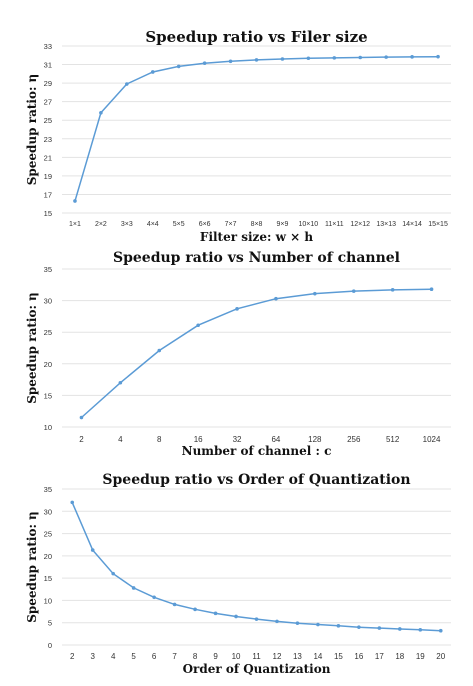 The image size is (473, 686). Describe the element at coordinates (75, 224) in the screenshot. I see `x-tick-label: 1×1` at that location.